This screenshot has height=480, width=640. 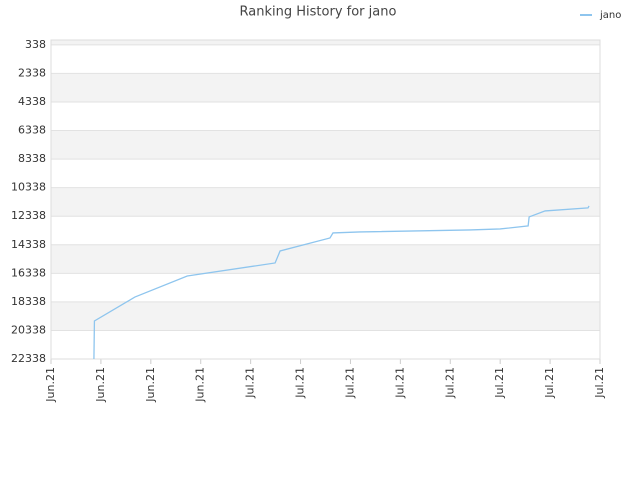 What do you see at coordinates (28, 187) in the screenshot?
I see `y-tick-label: 10338` at bounding box center [28, 187].